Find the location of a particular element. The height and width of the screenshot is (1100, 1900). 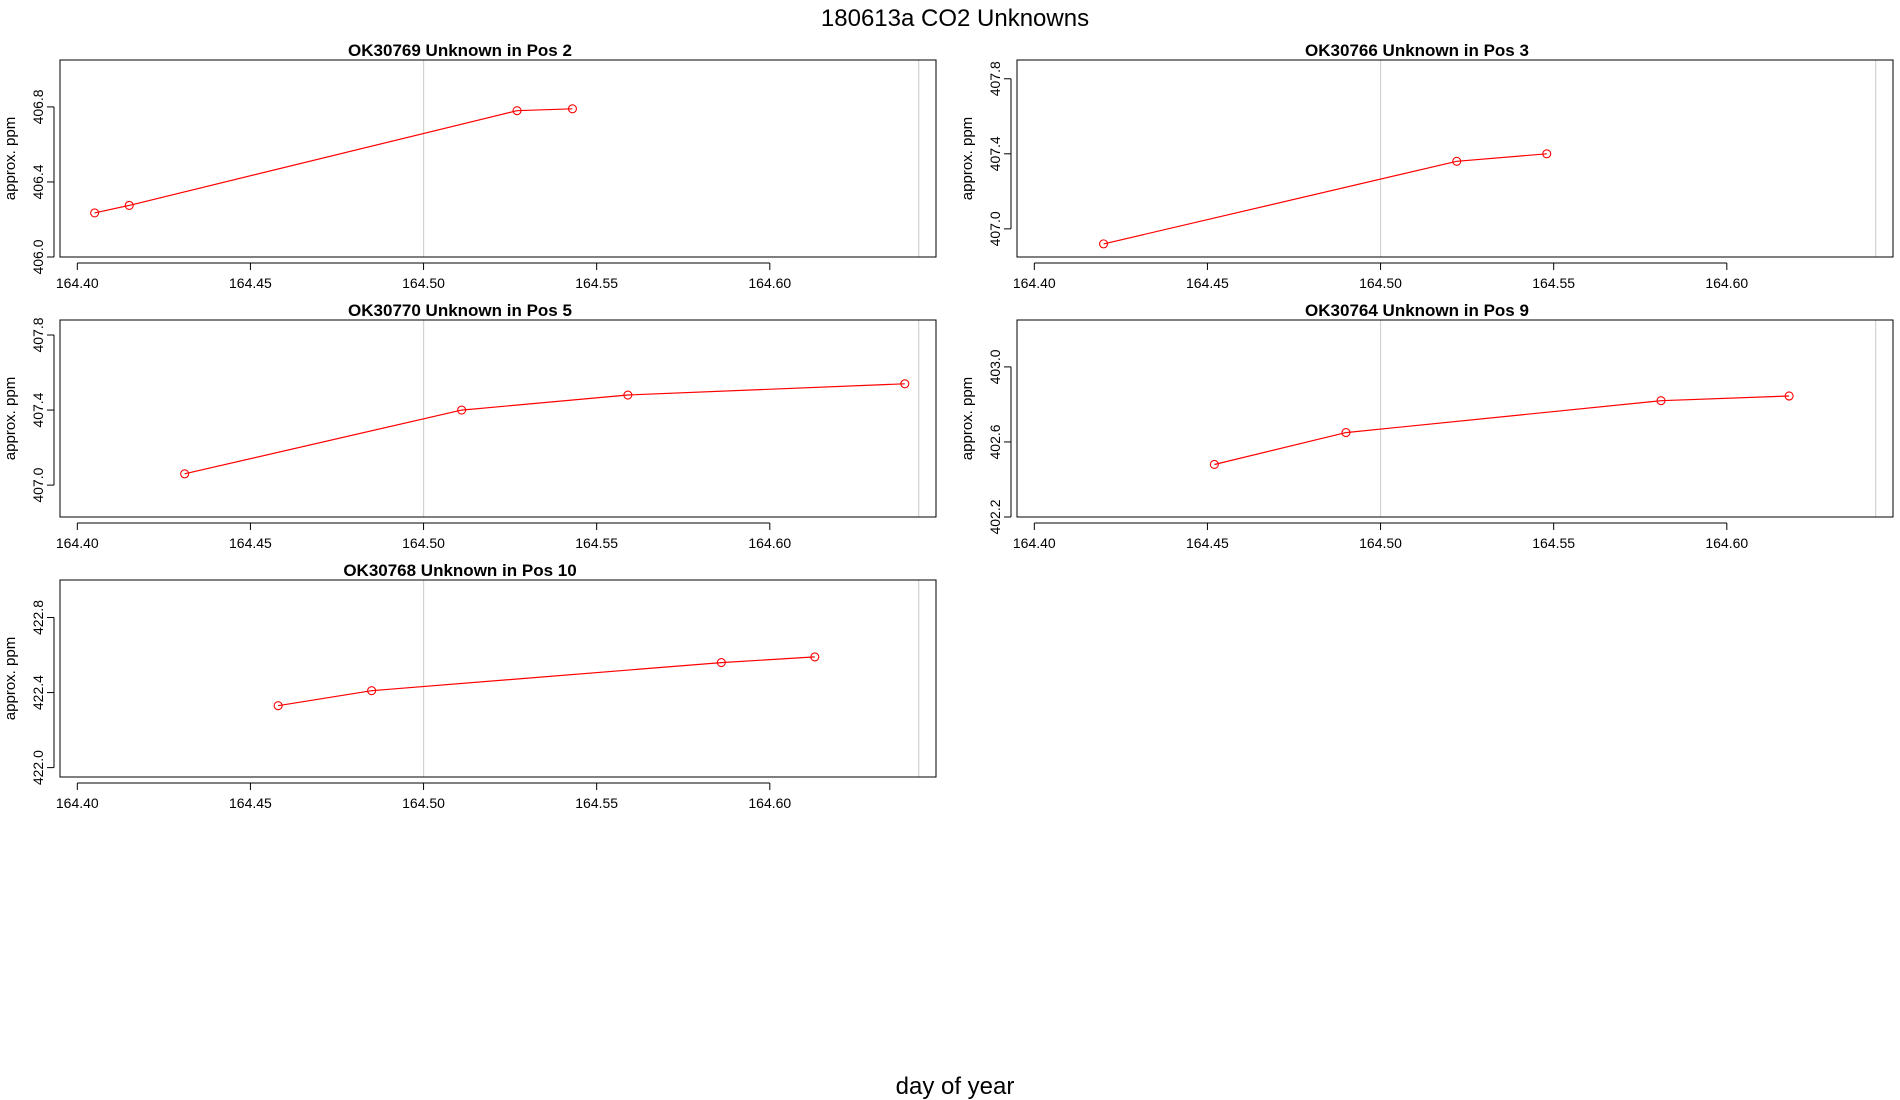

y-tick-label: 406.4 is located at coordinates (38, 181).